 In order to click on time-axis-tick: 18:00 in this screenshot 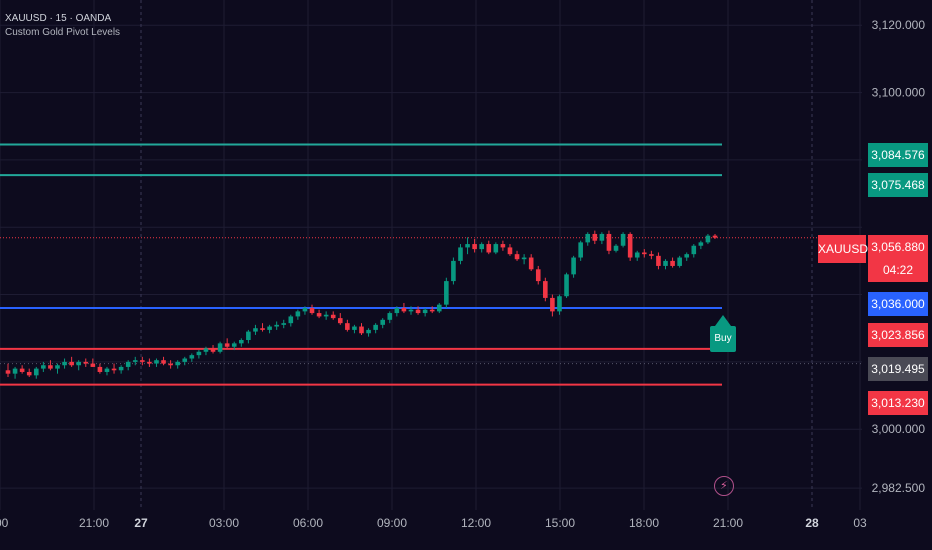, I will do `click(644, 523)`.